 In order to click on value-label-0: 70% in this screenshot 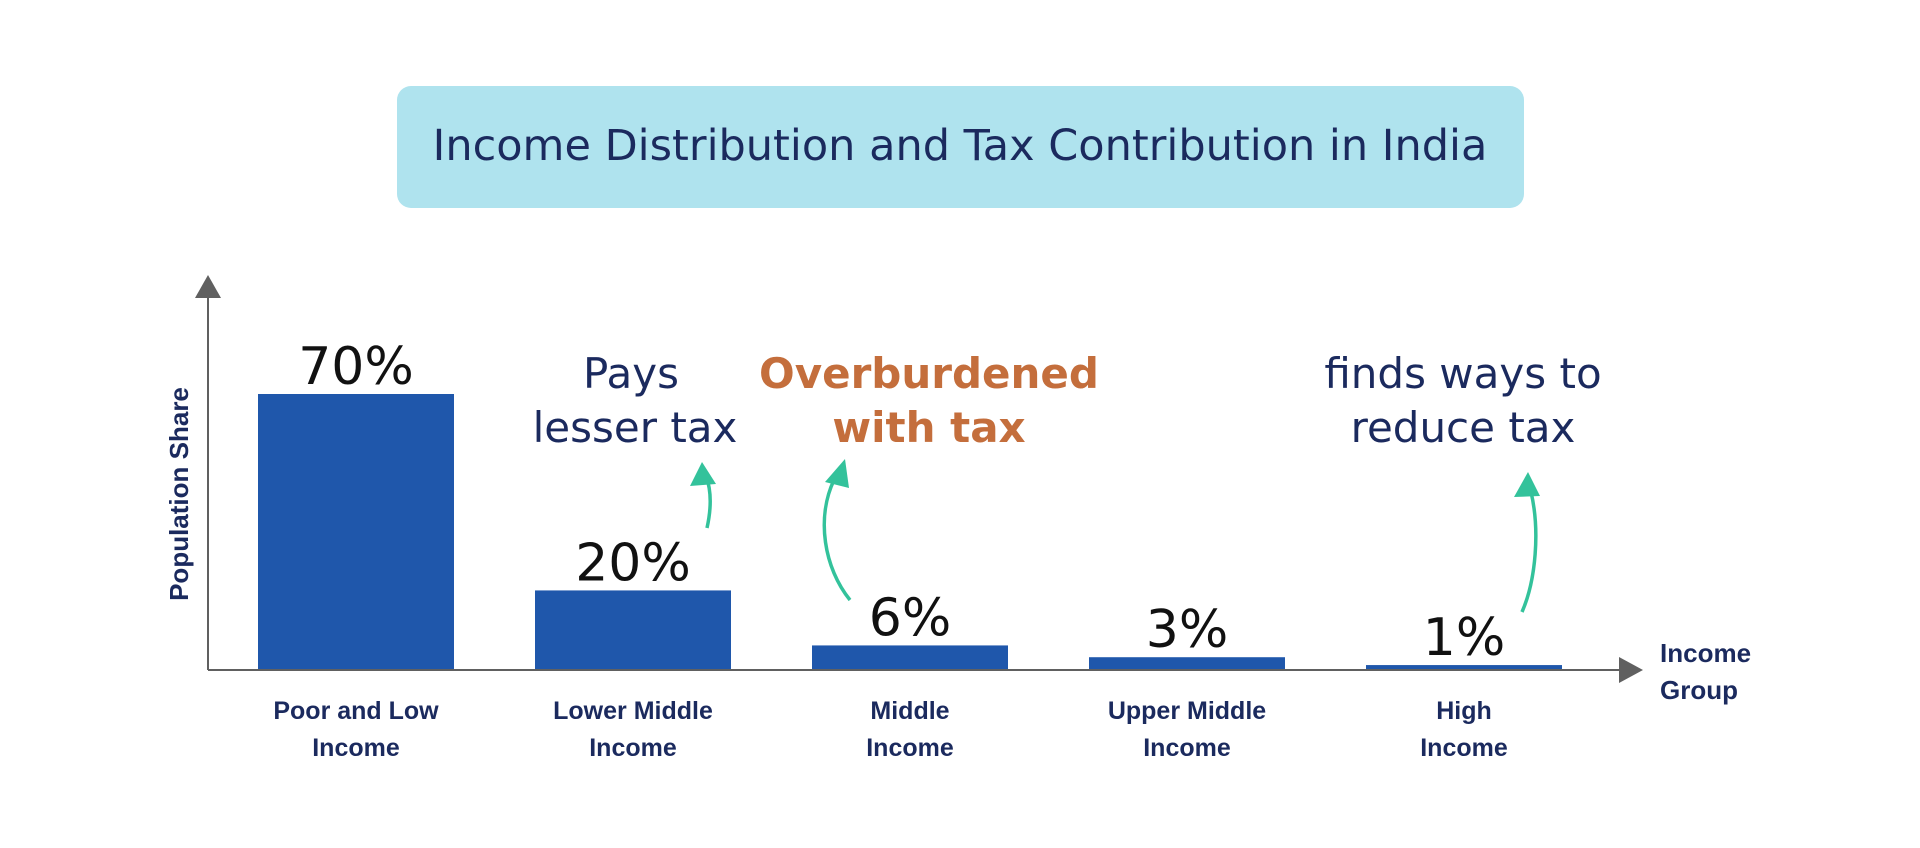, I will do `click(356, 367)`.